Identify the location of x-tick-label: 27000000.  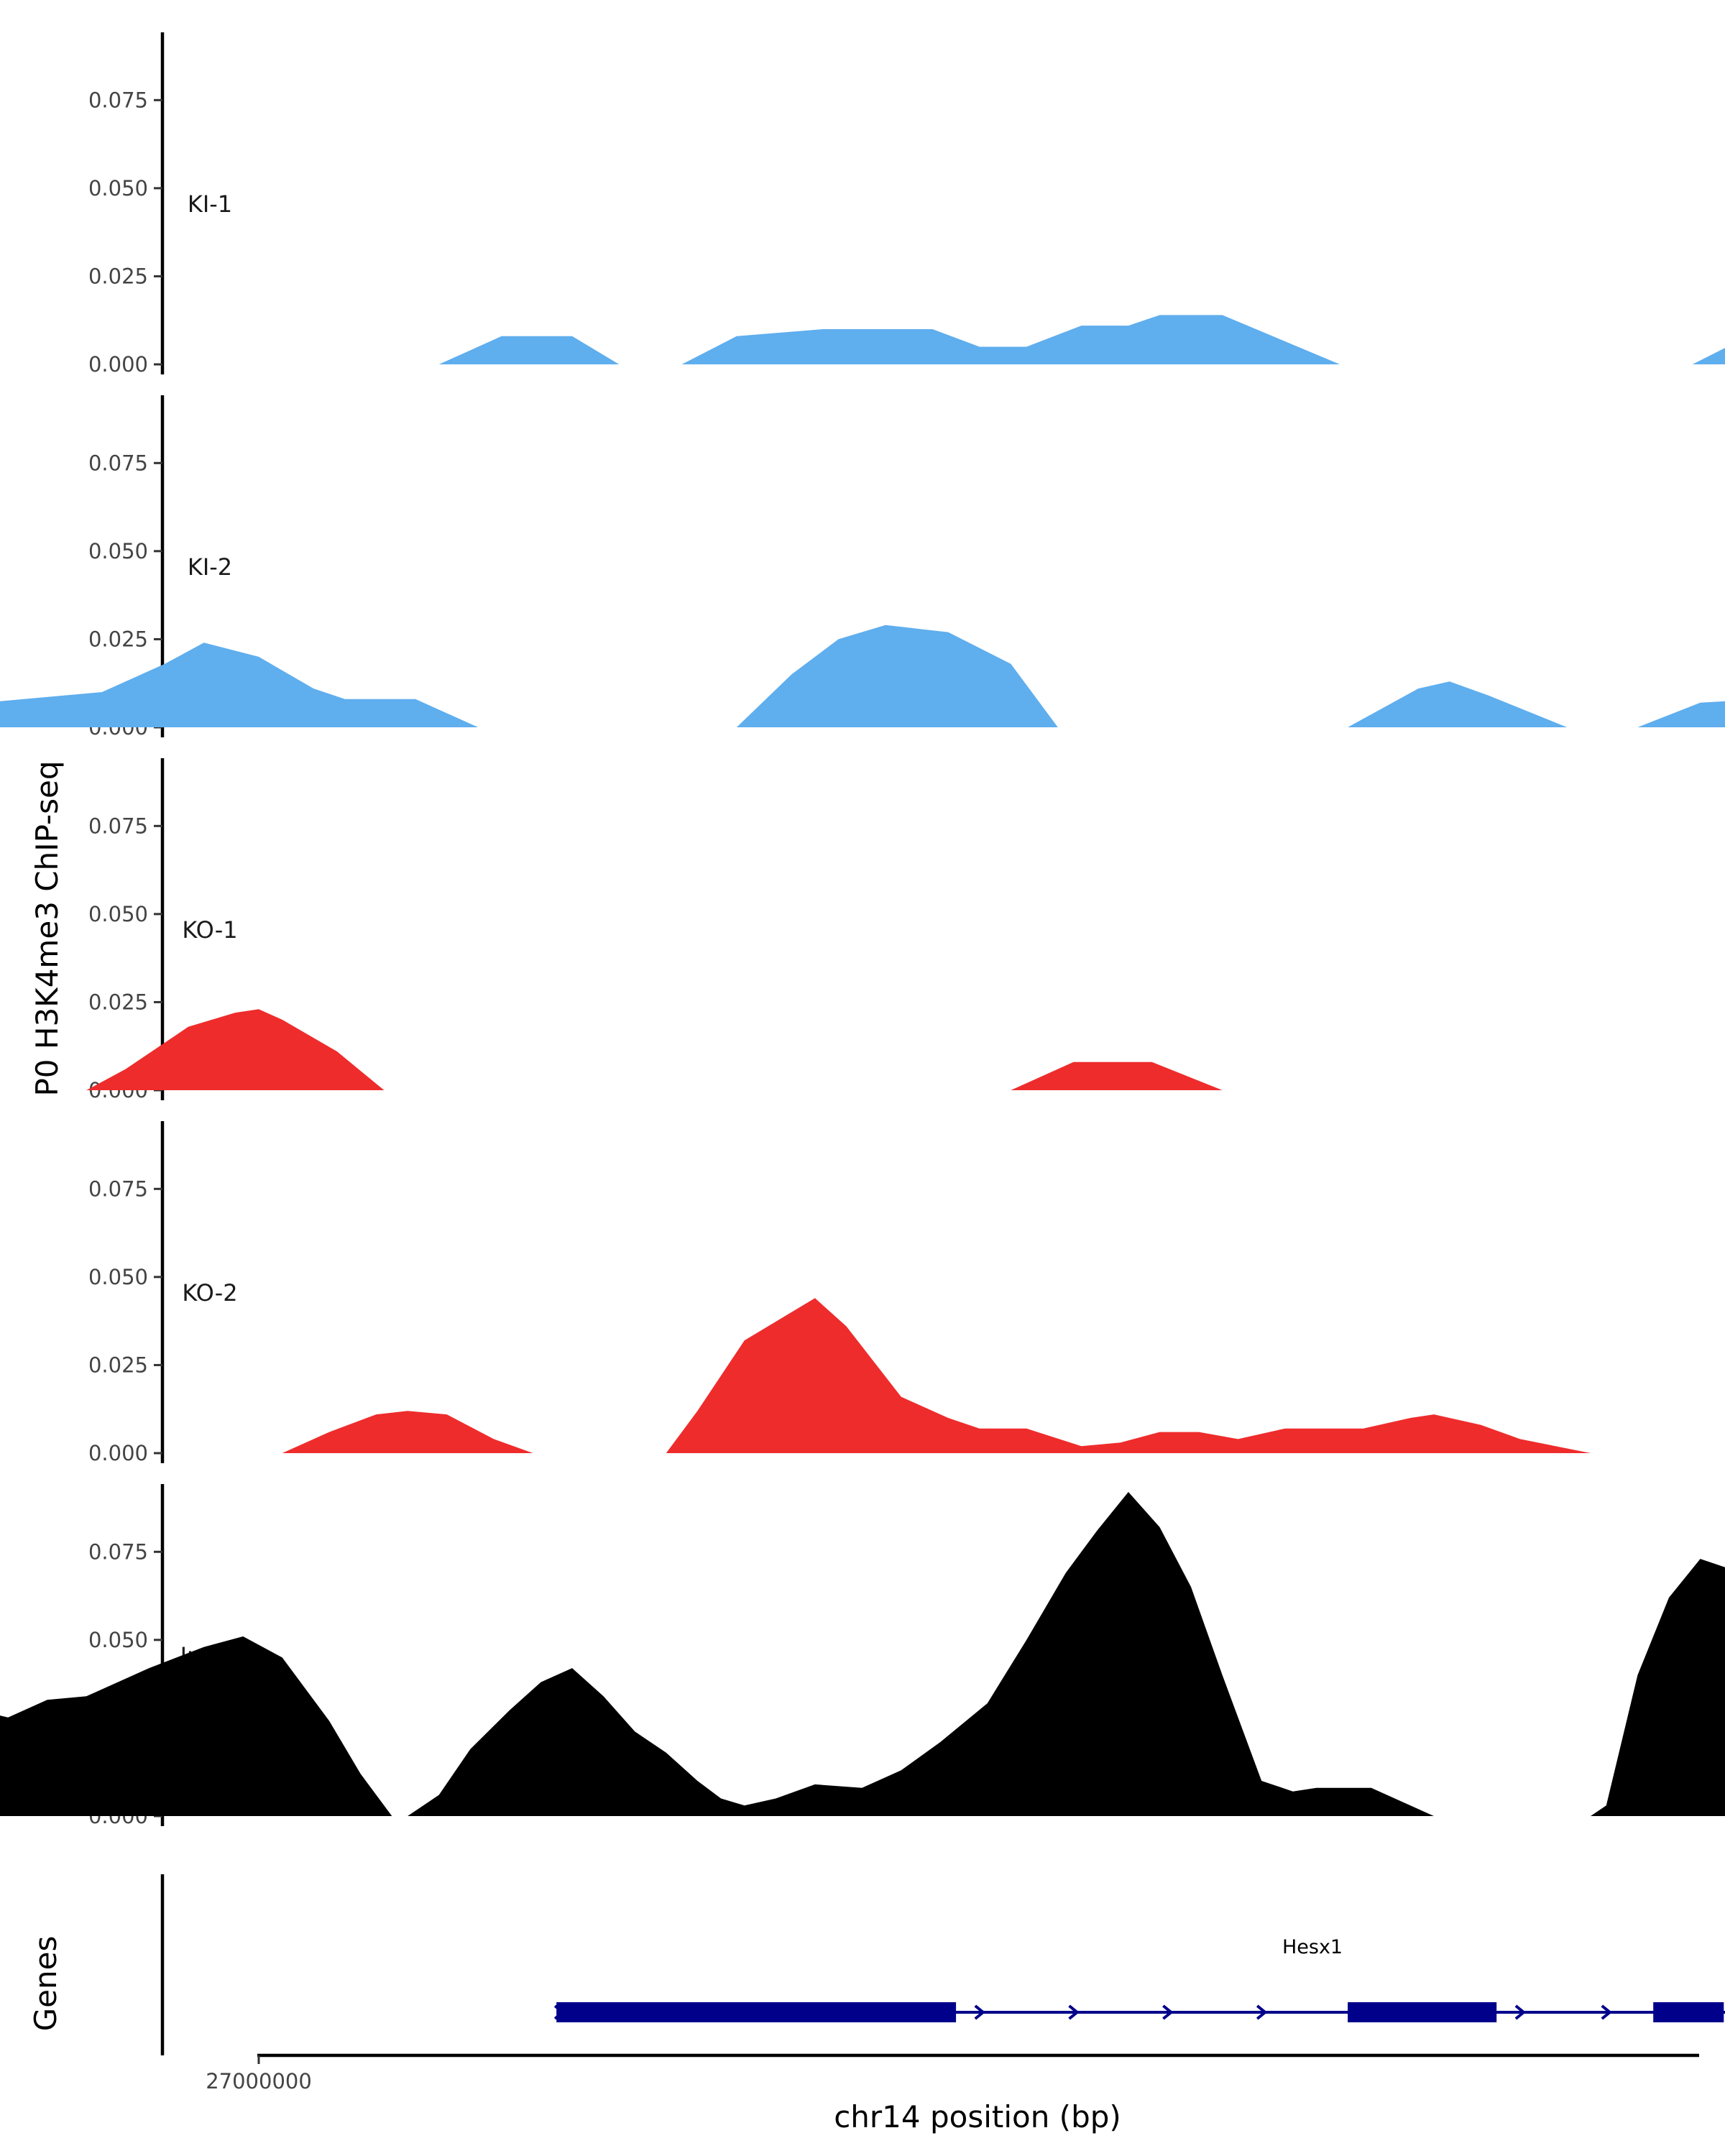
(259, 2081).